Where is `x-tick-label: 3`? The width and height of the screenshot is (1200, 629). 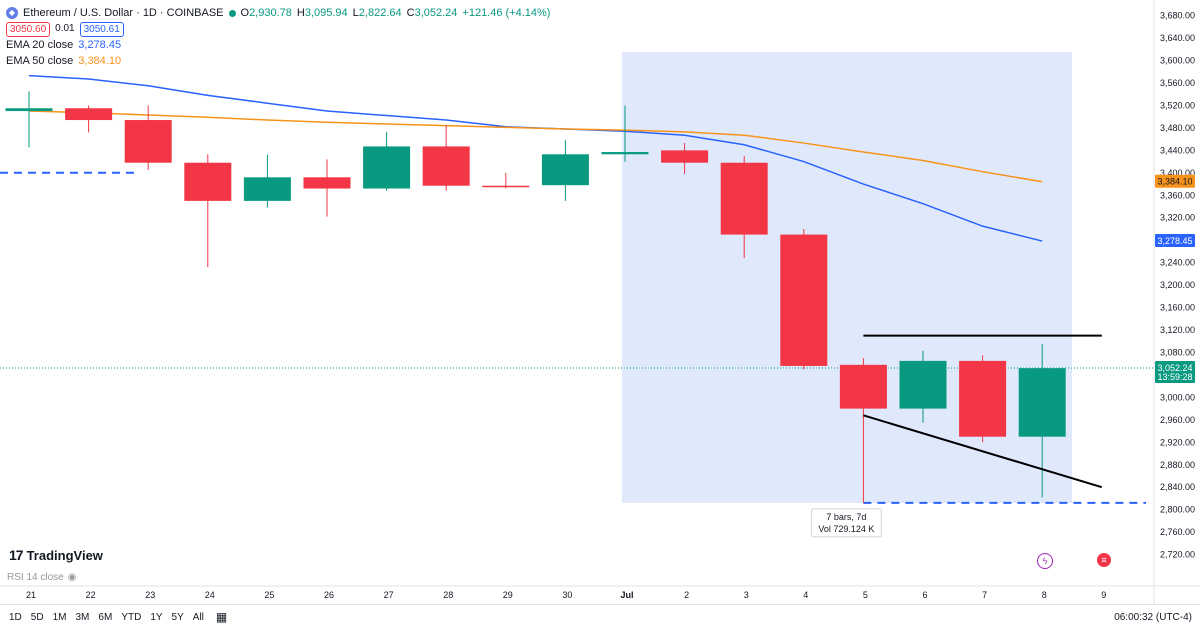 x-tick-label: 3 is located at coordinates (746, 595).